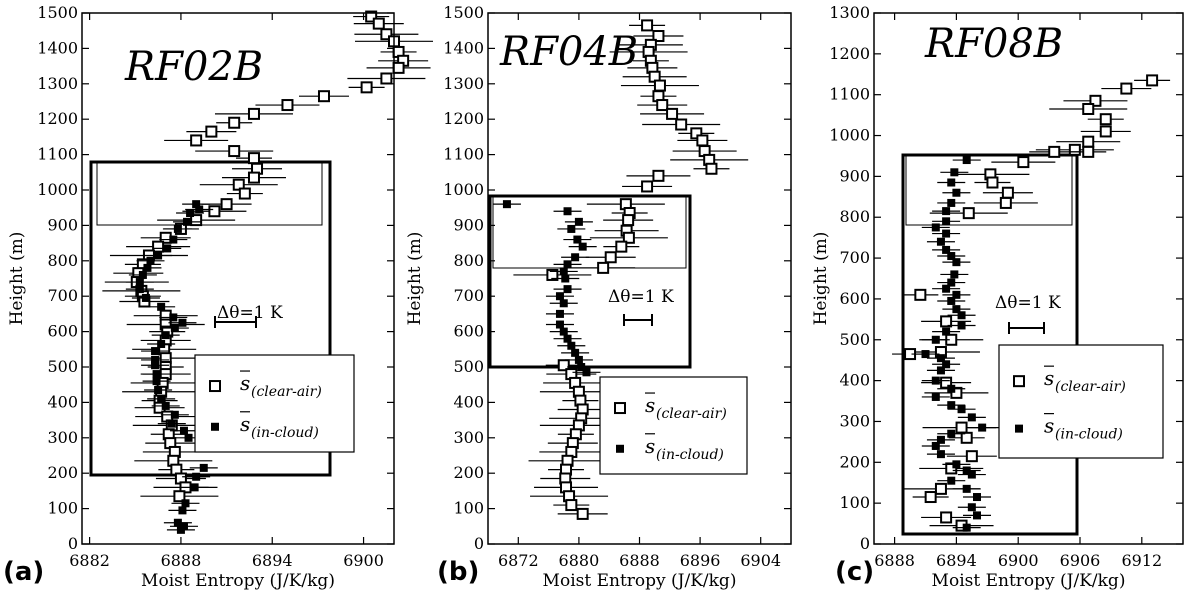  I want to click on y-tick-label: 1100, so click(849, 94).